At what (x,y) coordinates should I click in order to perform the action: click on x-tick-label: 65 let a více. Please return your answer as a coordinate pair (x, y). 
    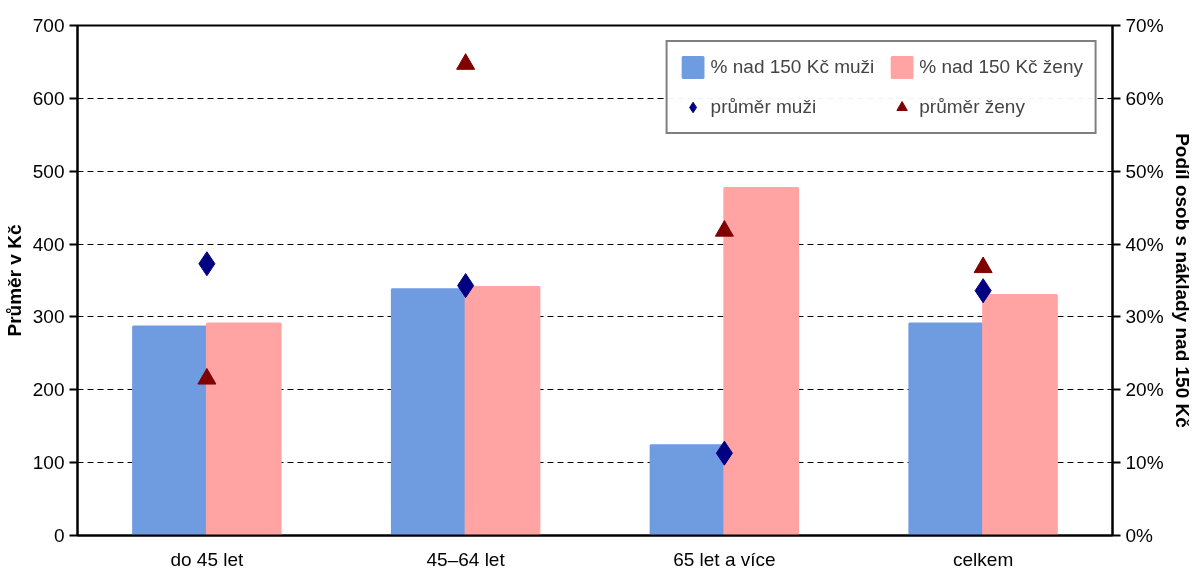
    Looking at the image, I should click on (724, 559).